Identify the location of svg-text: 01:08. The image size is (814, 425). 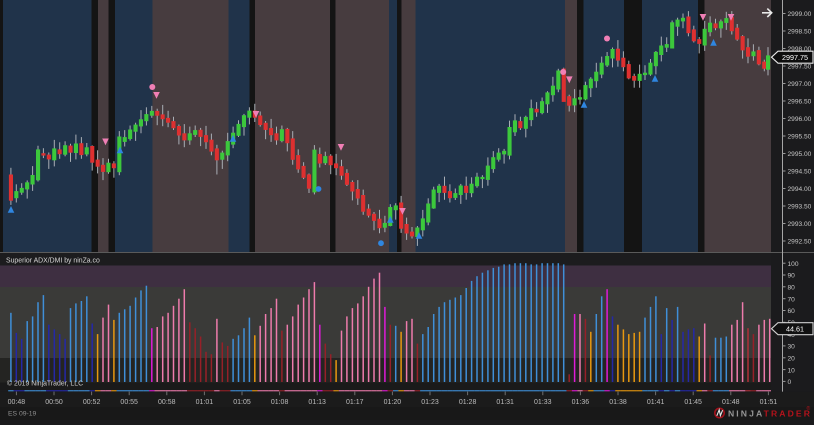
(280, 402).